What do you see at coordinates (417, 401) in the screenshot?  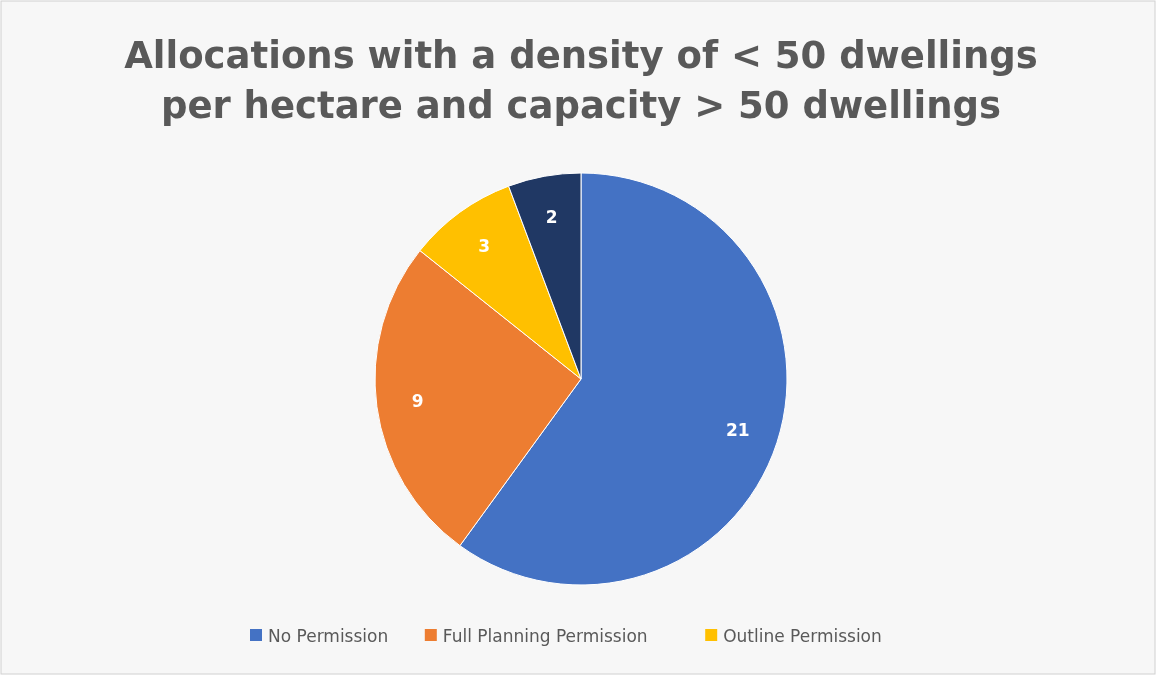 I see `data-label: 9` at bounding box center [417, 401].